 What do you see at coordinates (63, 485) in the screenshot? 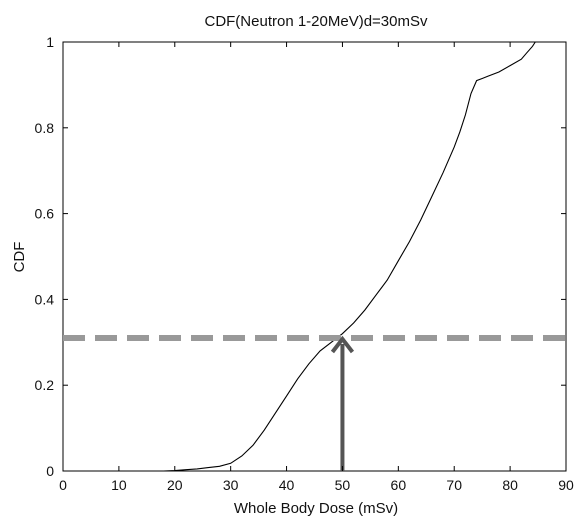
I see `x-tick-label: 0` at bounding box center [63, 485].